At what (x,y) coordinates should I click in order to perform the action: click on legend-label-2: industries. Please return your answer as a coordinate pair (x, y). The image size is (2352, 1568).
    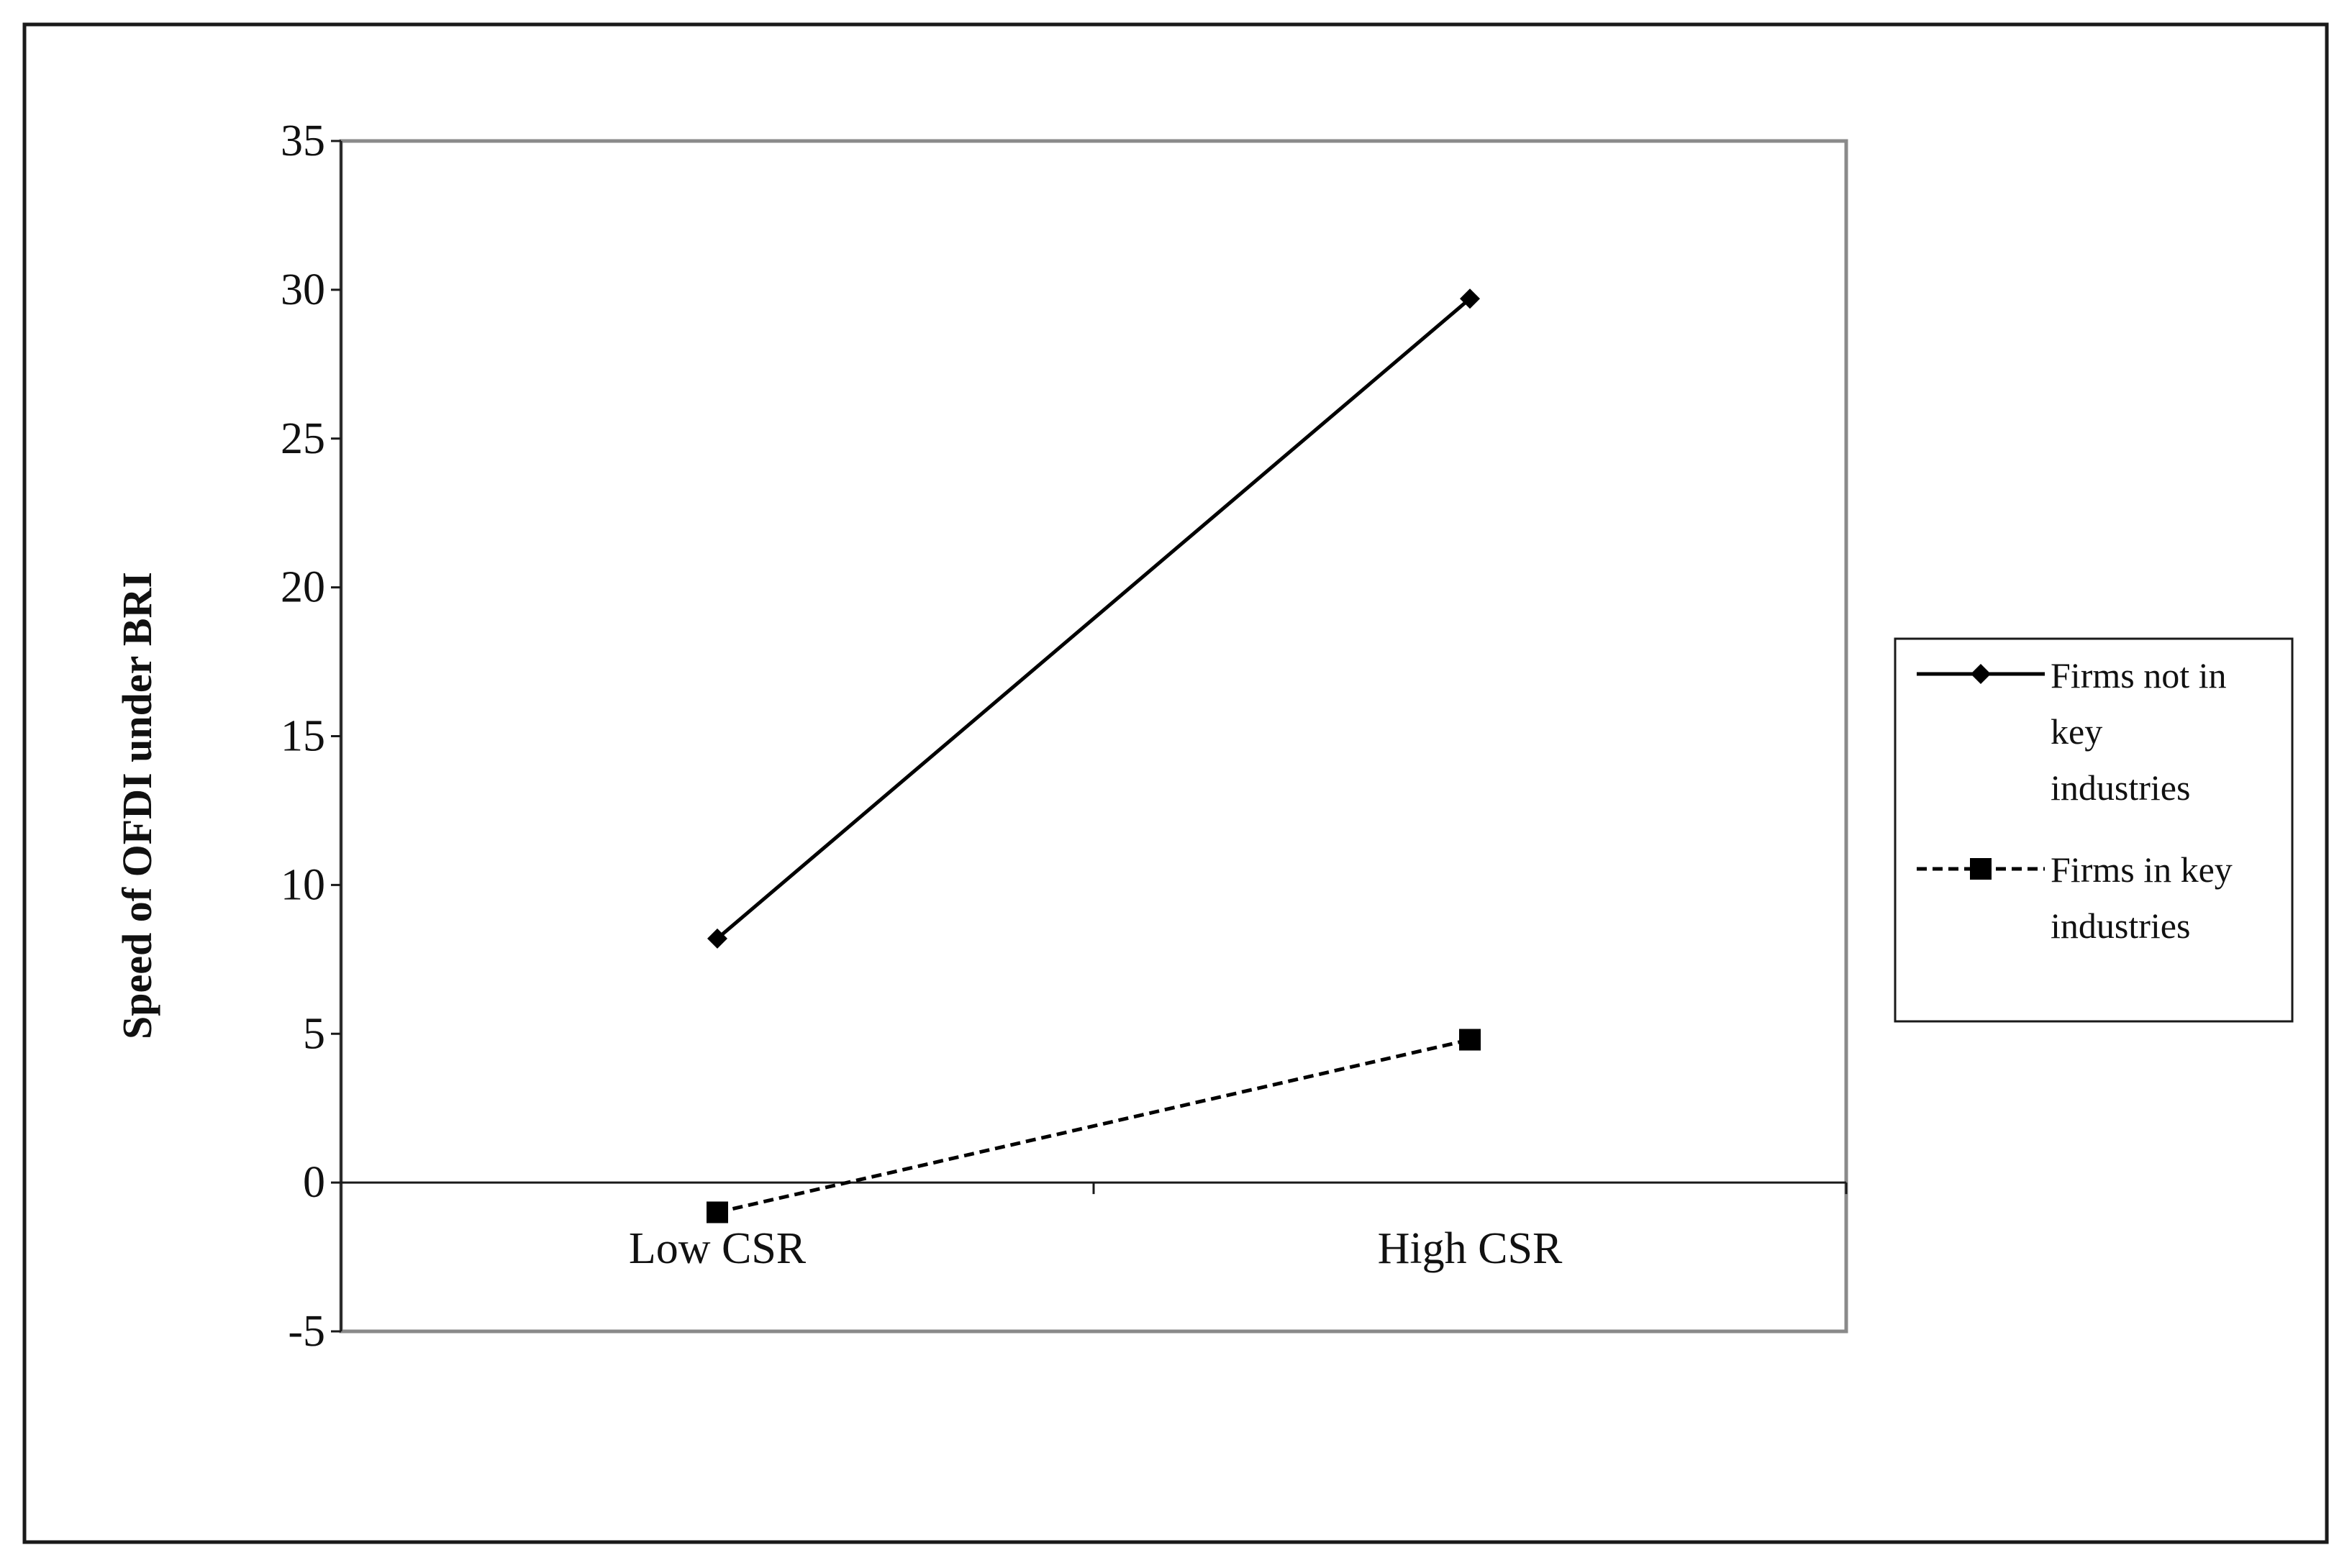
    Looking at the image, I should click on (2120, 926).